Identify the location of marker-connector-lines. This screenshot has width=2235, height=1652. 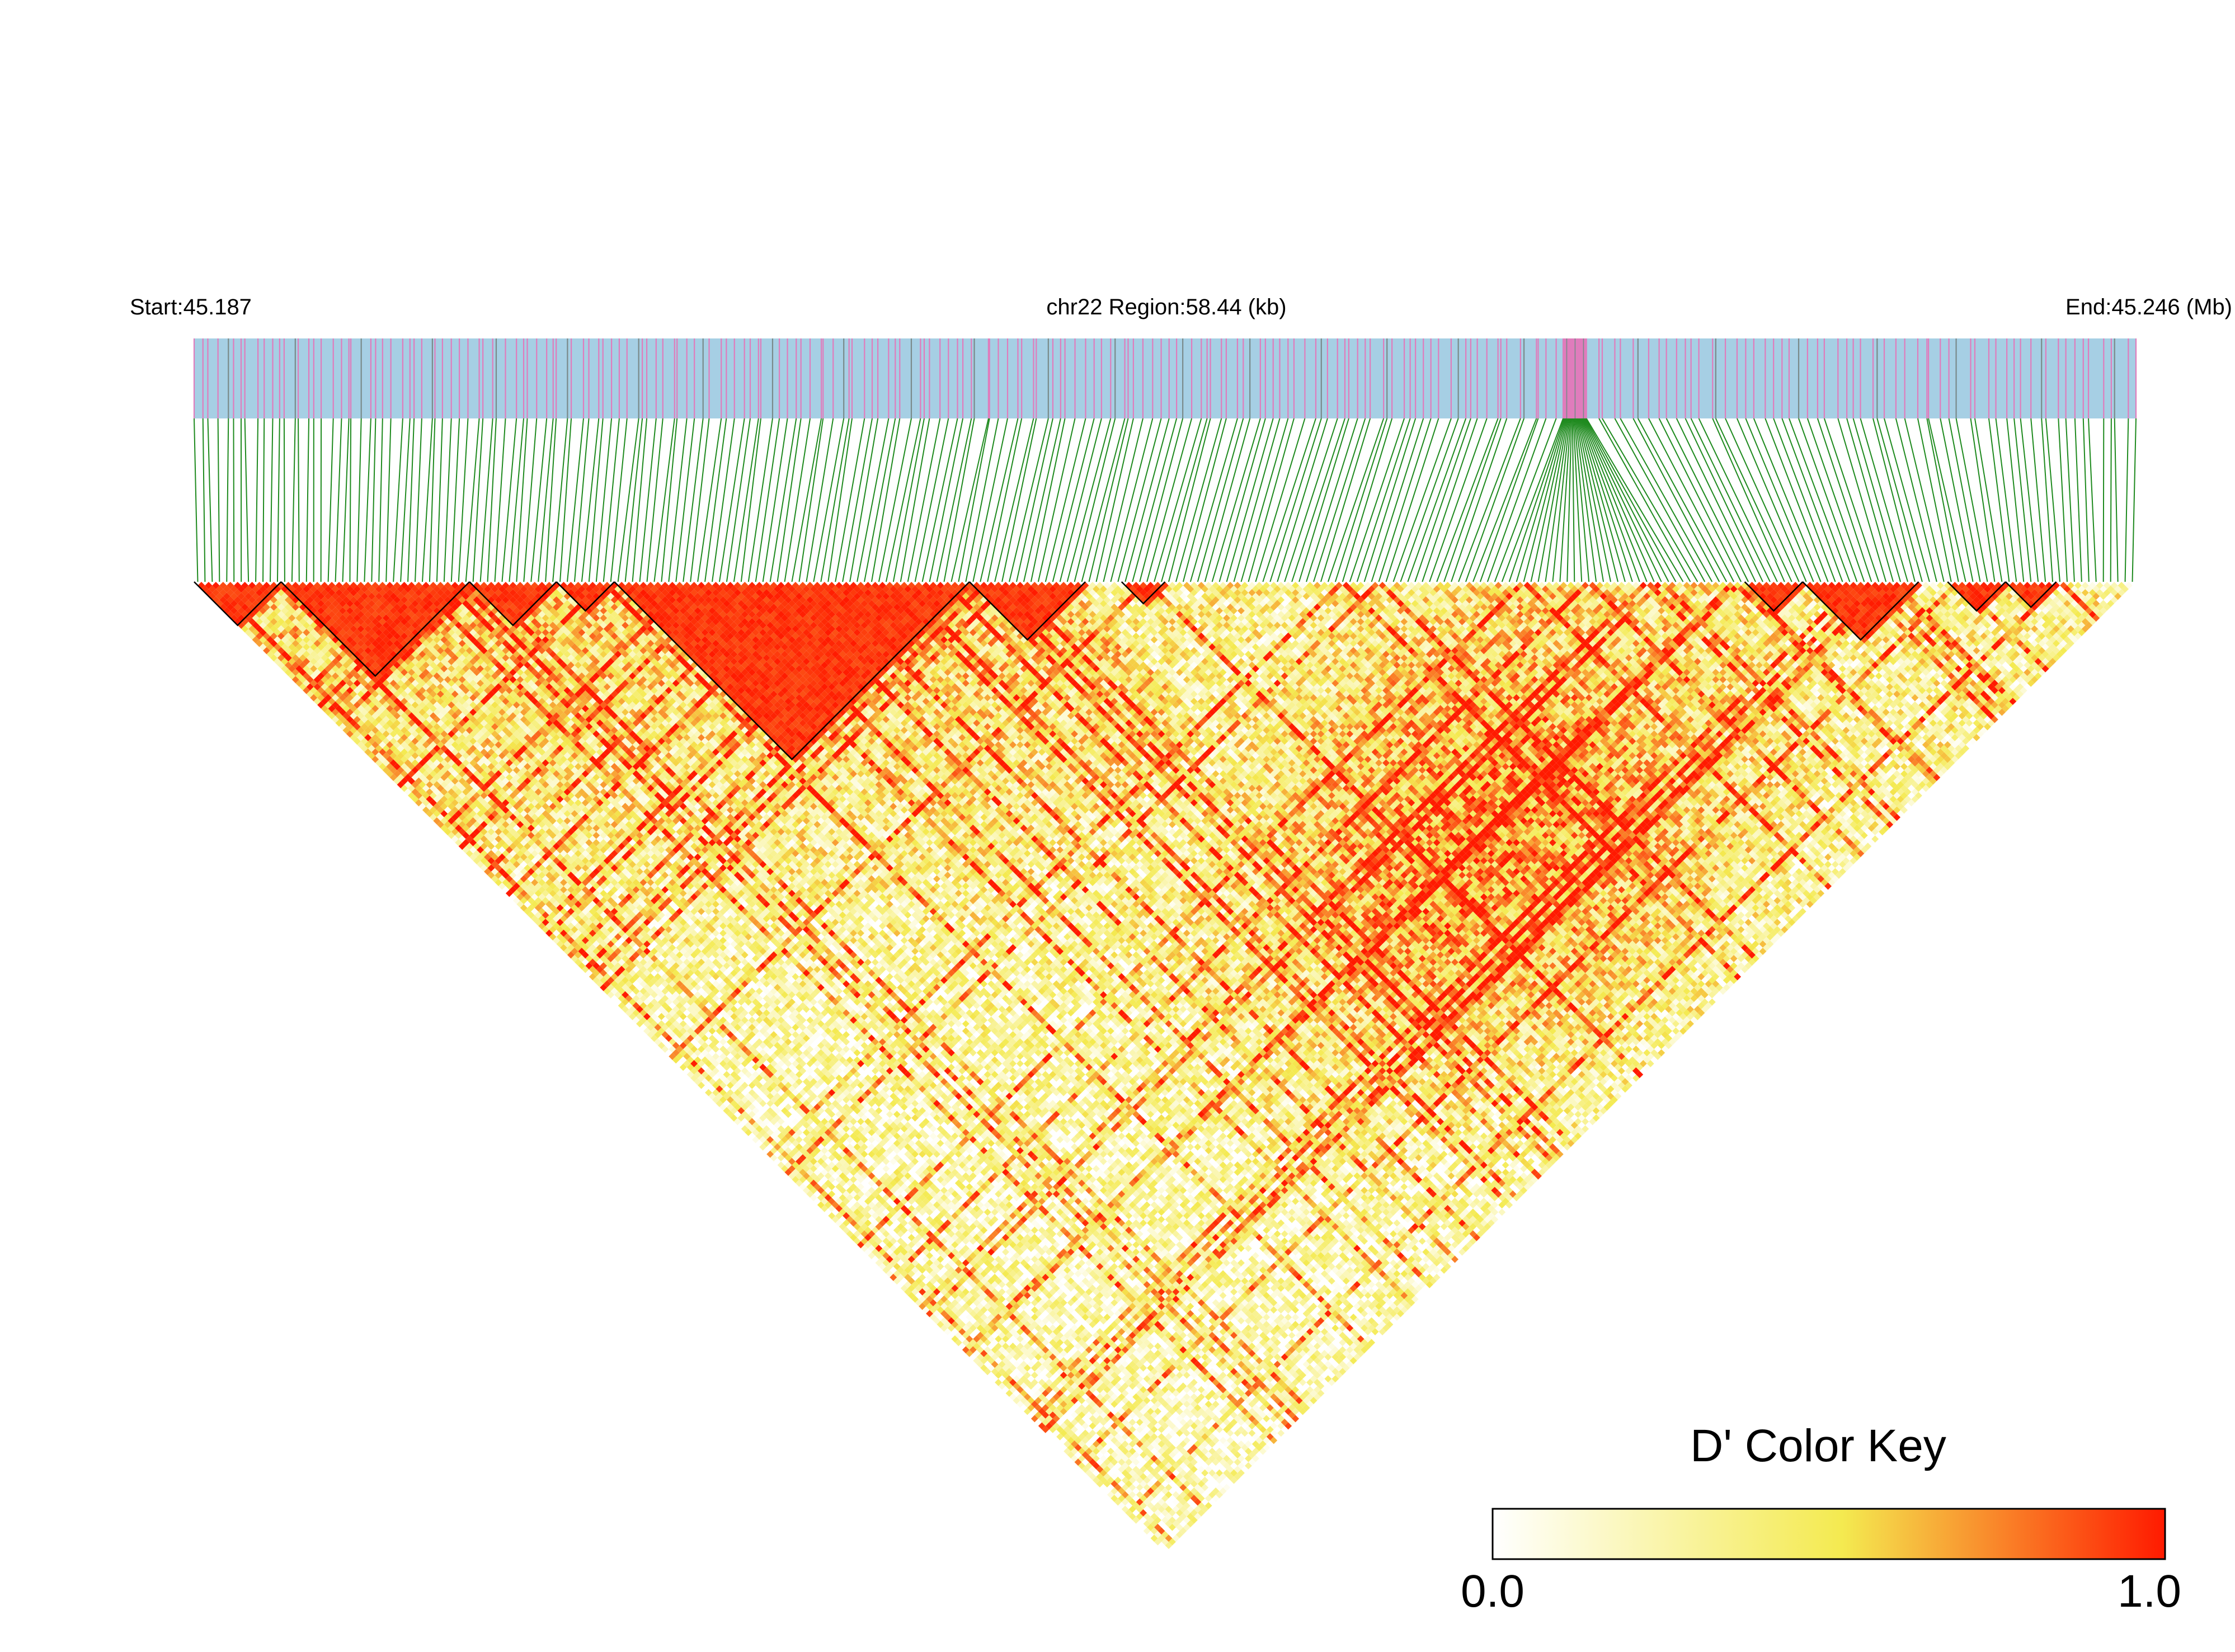
(1165, 500).